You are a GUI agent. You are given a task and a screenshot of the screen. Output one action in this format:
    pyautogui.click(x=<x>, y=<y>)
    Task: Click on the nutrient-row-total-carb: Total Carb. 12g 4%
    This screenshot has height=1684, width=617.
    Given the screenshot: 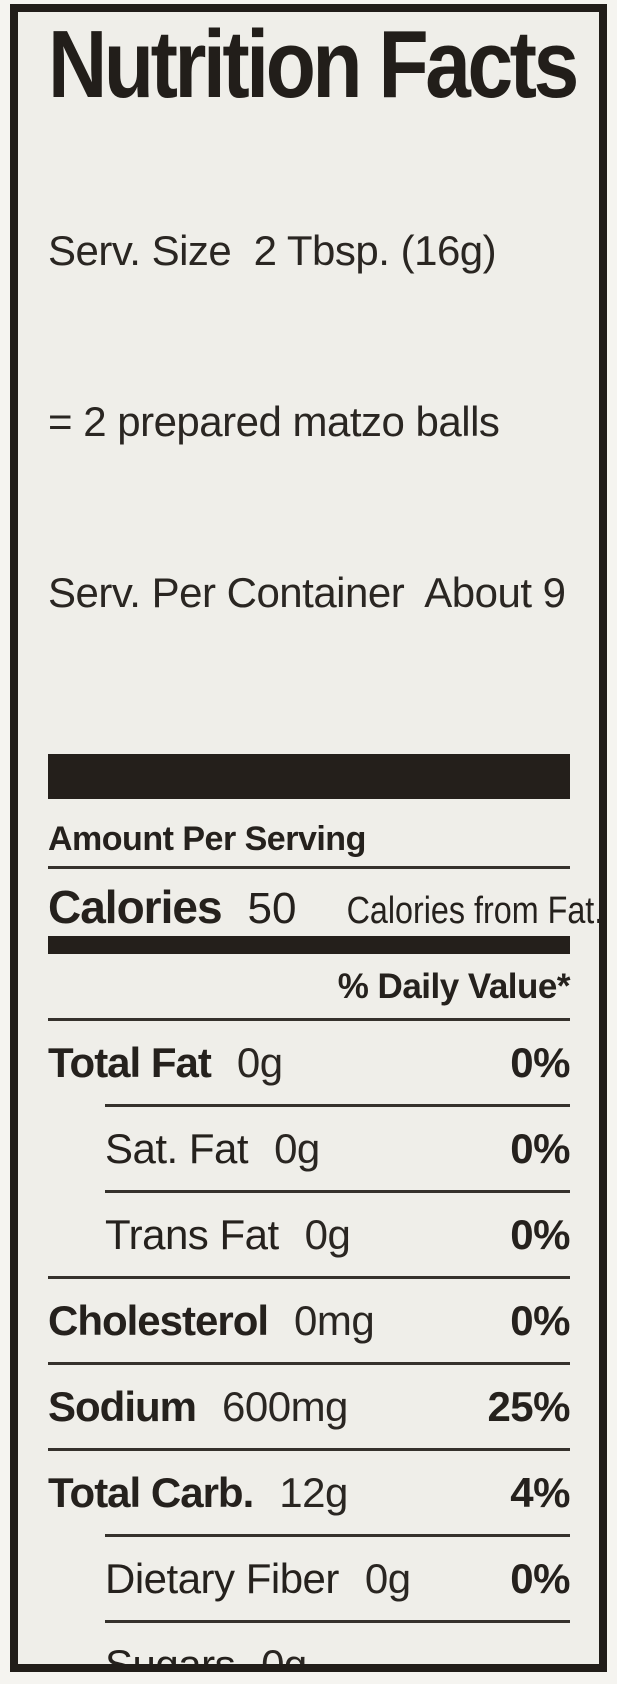 What is the action you would take?
    pyautogui.click(x=309, y=1492)
    